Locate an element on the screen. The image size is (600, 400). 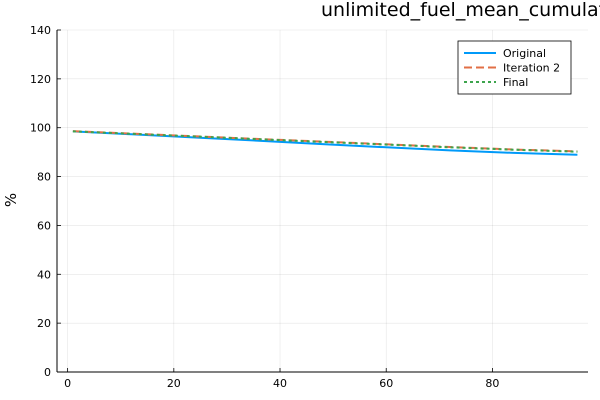
x-tick-label: 60 is located at coordinates (386, 383).